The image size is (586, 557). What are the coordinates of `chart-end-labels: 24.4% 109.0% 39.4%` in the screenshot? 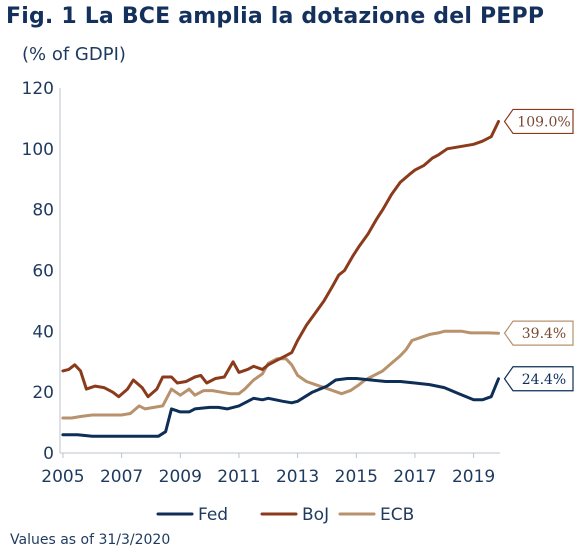 It's located at (538, 250).